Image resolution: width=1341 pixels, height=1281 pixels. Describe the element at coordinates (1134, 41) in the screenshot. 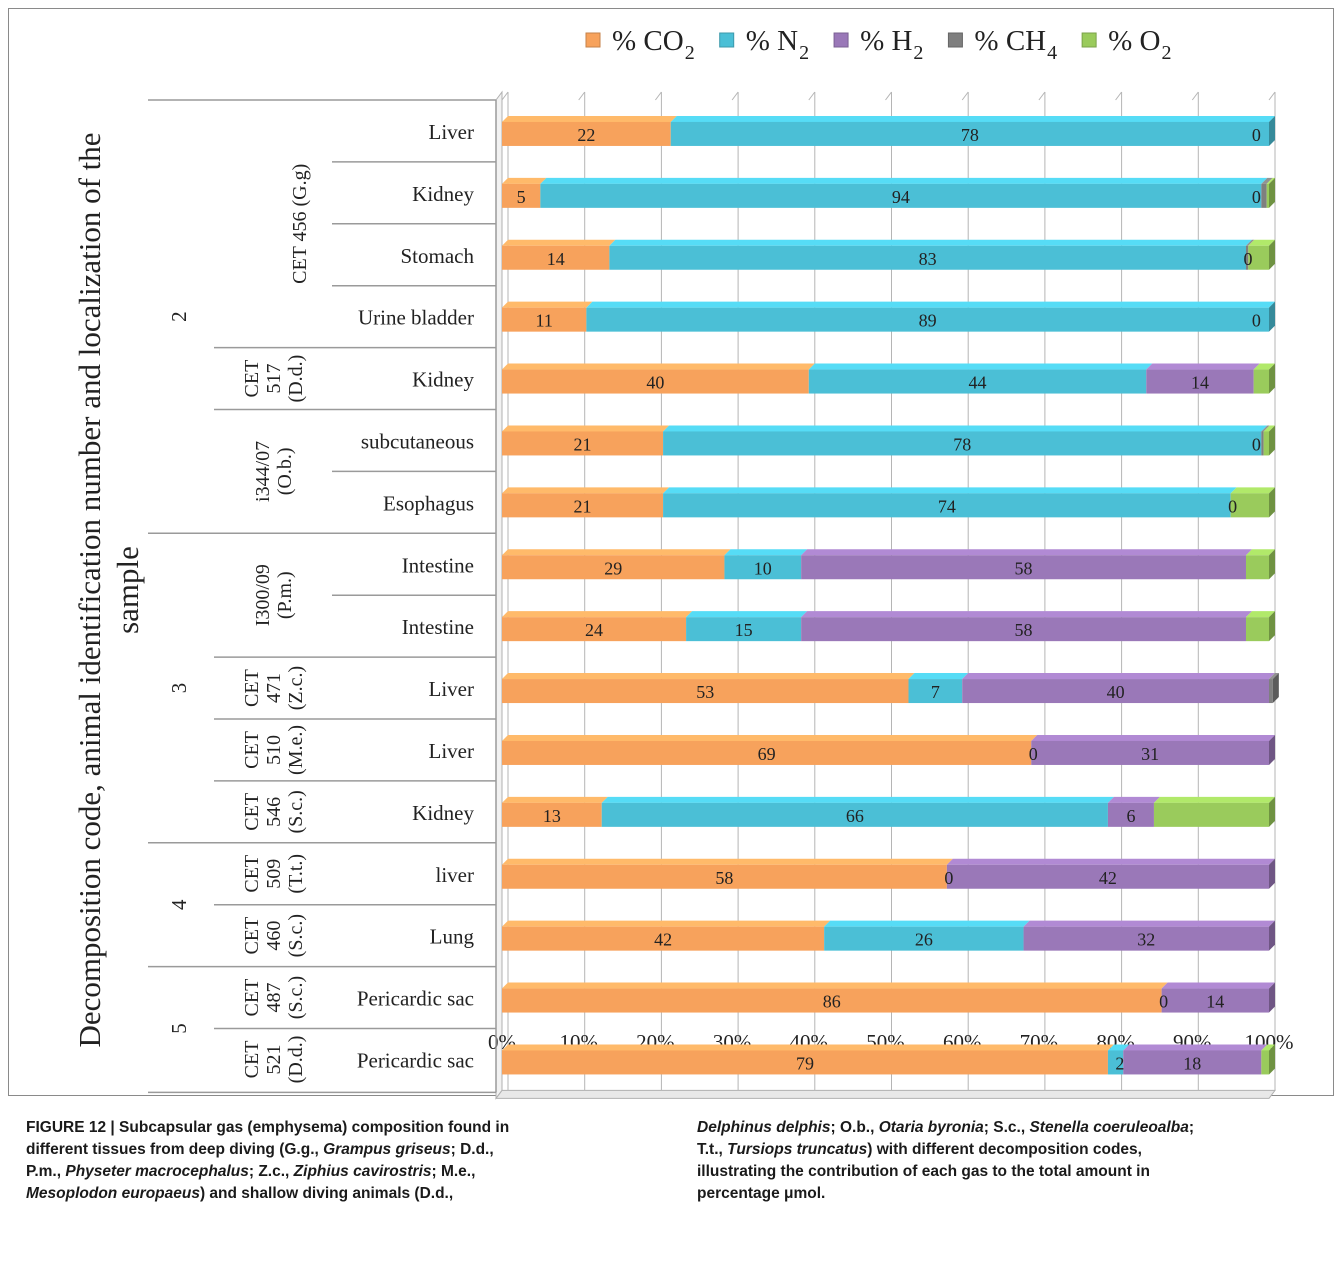

I see `legend-label: % O` at that location.